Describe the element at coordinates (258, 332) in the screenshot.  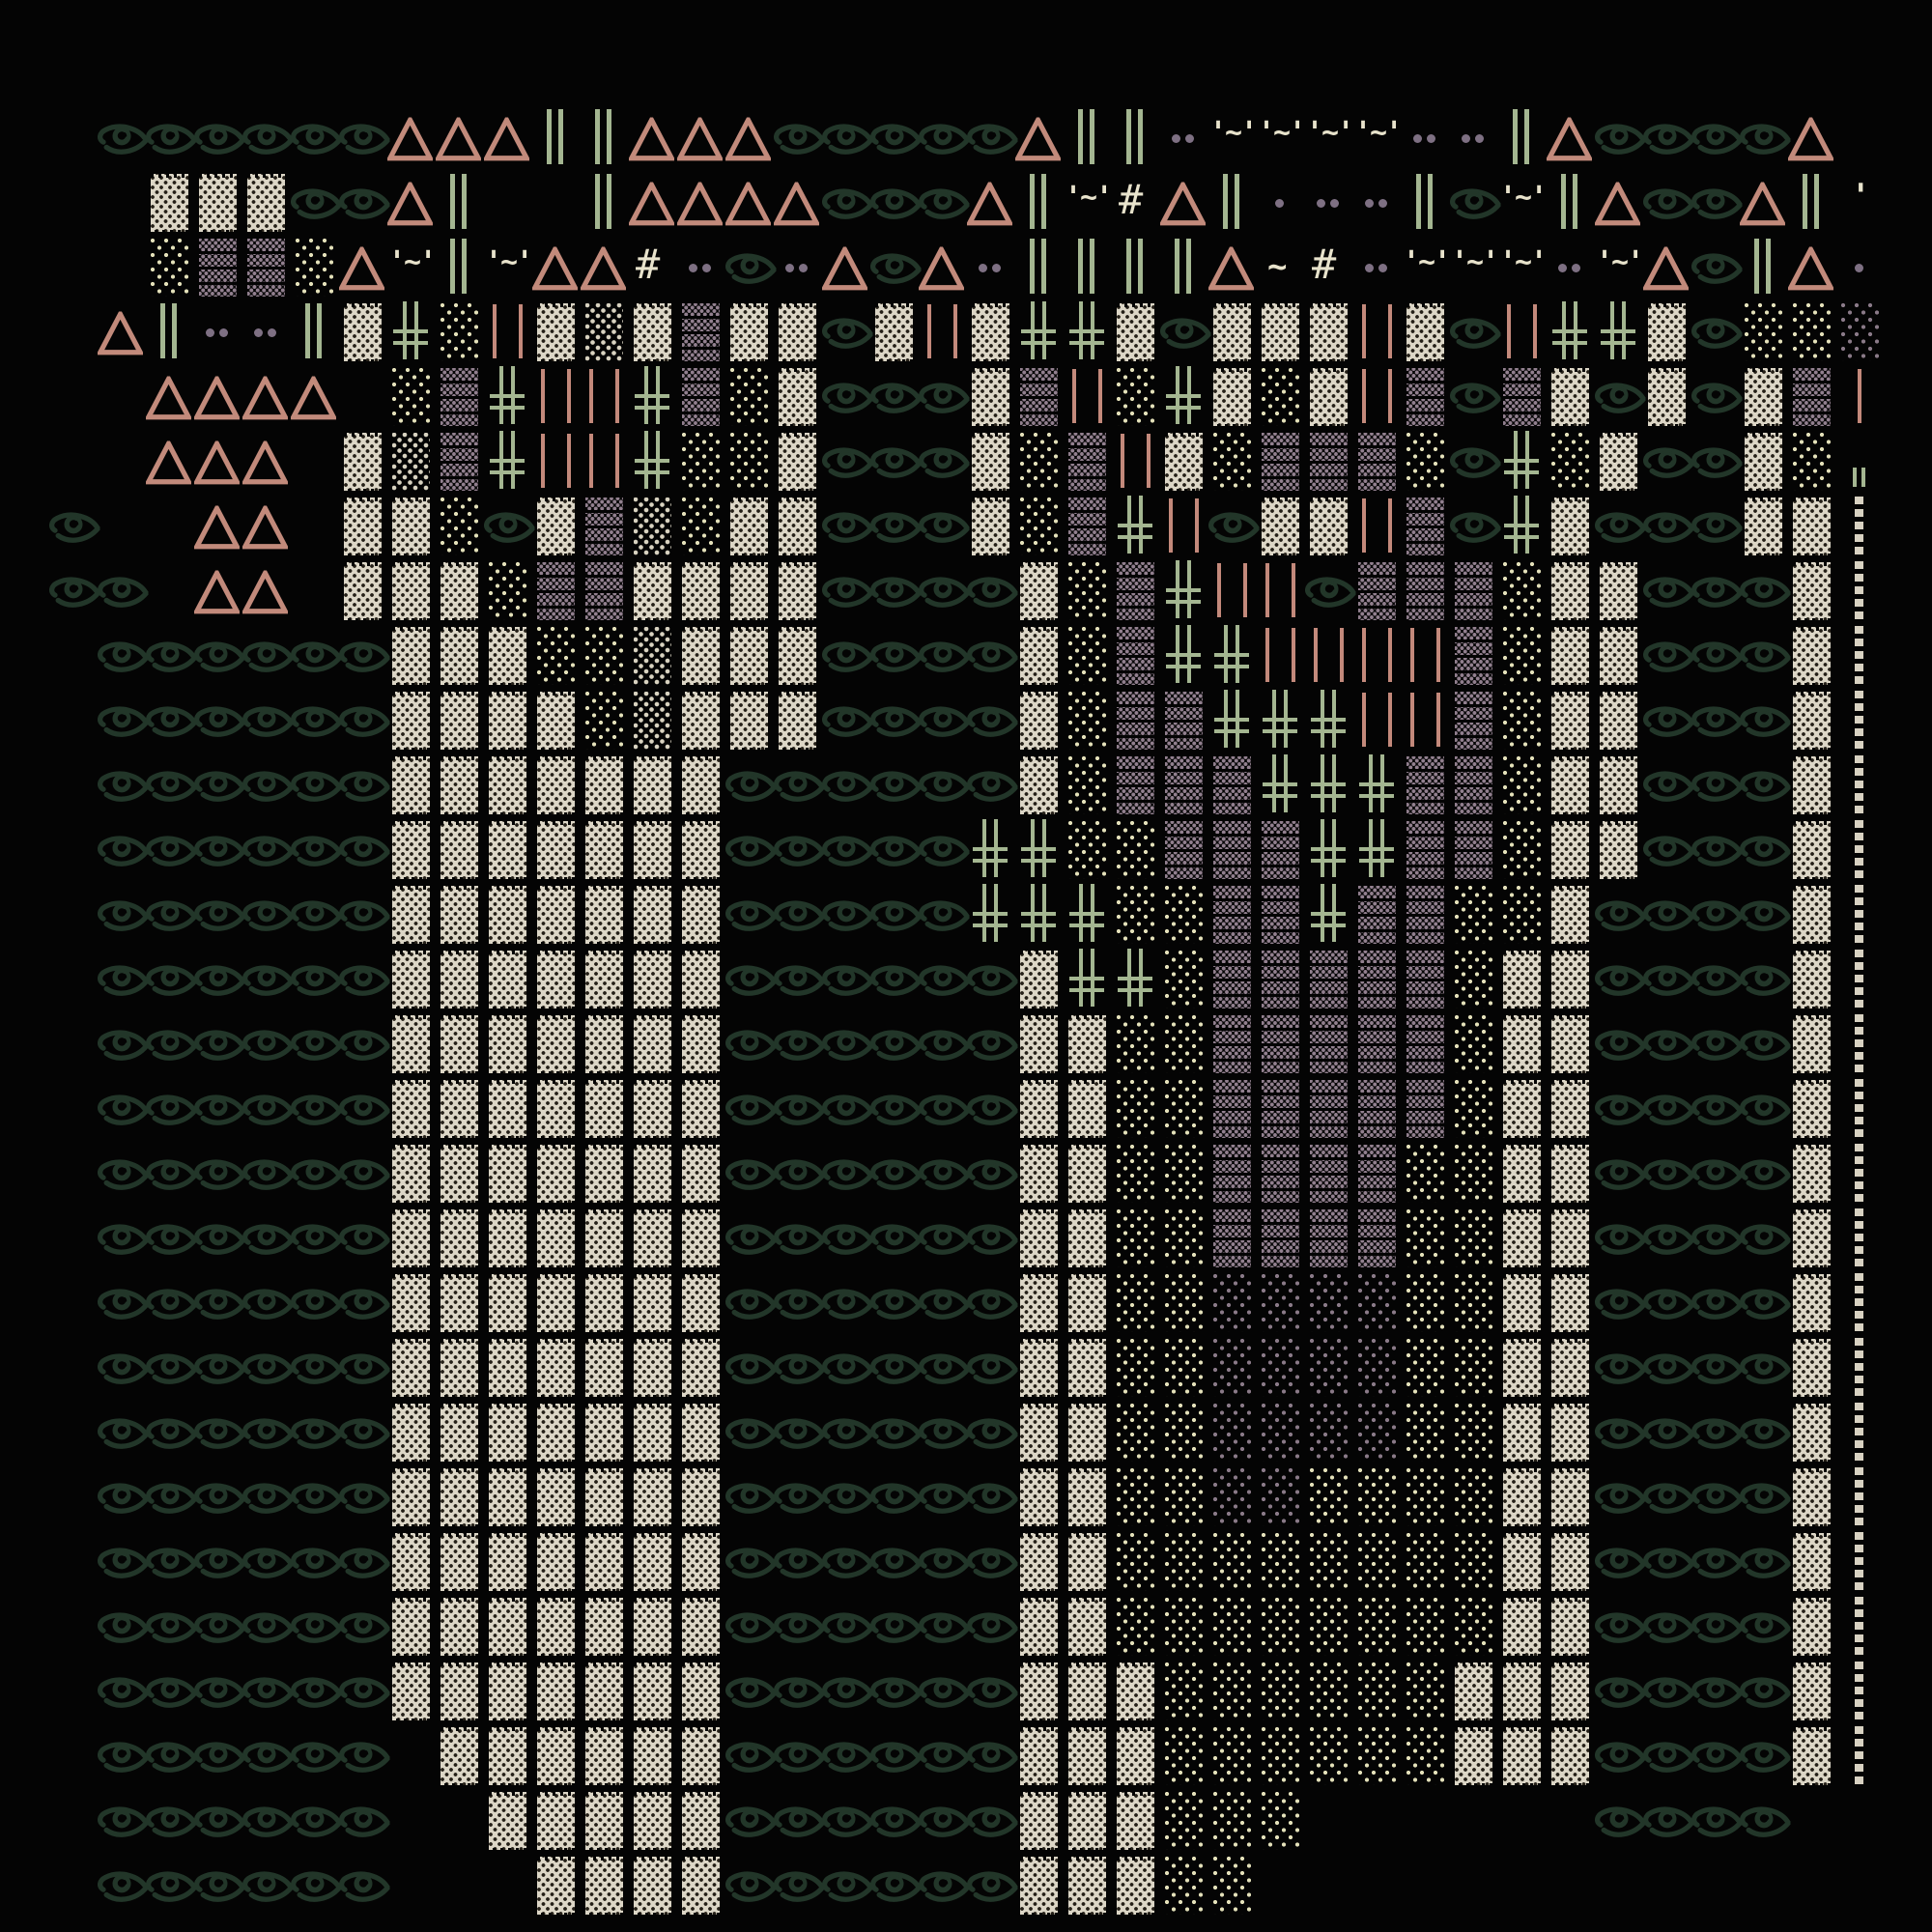
I see `dots-glyph` at that location.